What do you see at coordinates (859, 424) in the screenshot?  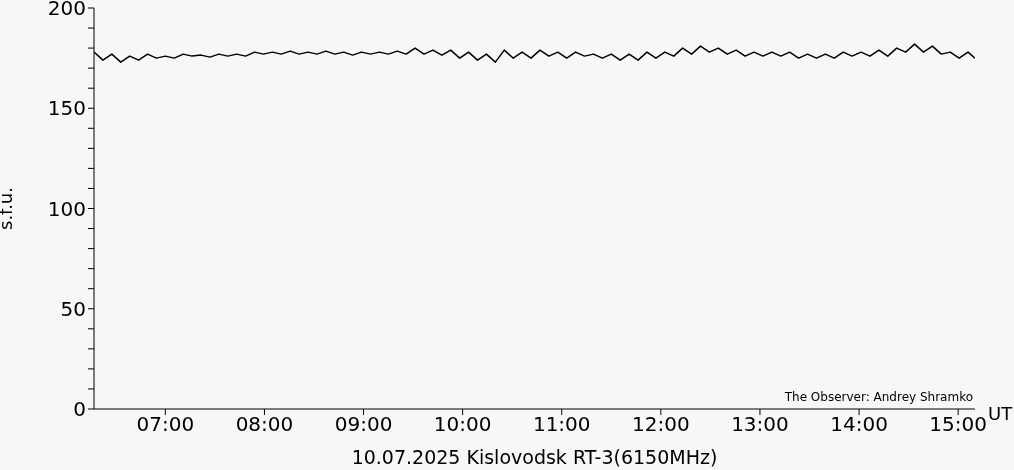 I see `x-tick-label: 14:00` at bounding box center [859, 424].